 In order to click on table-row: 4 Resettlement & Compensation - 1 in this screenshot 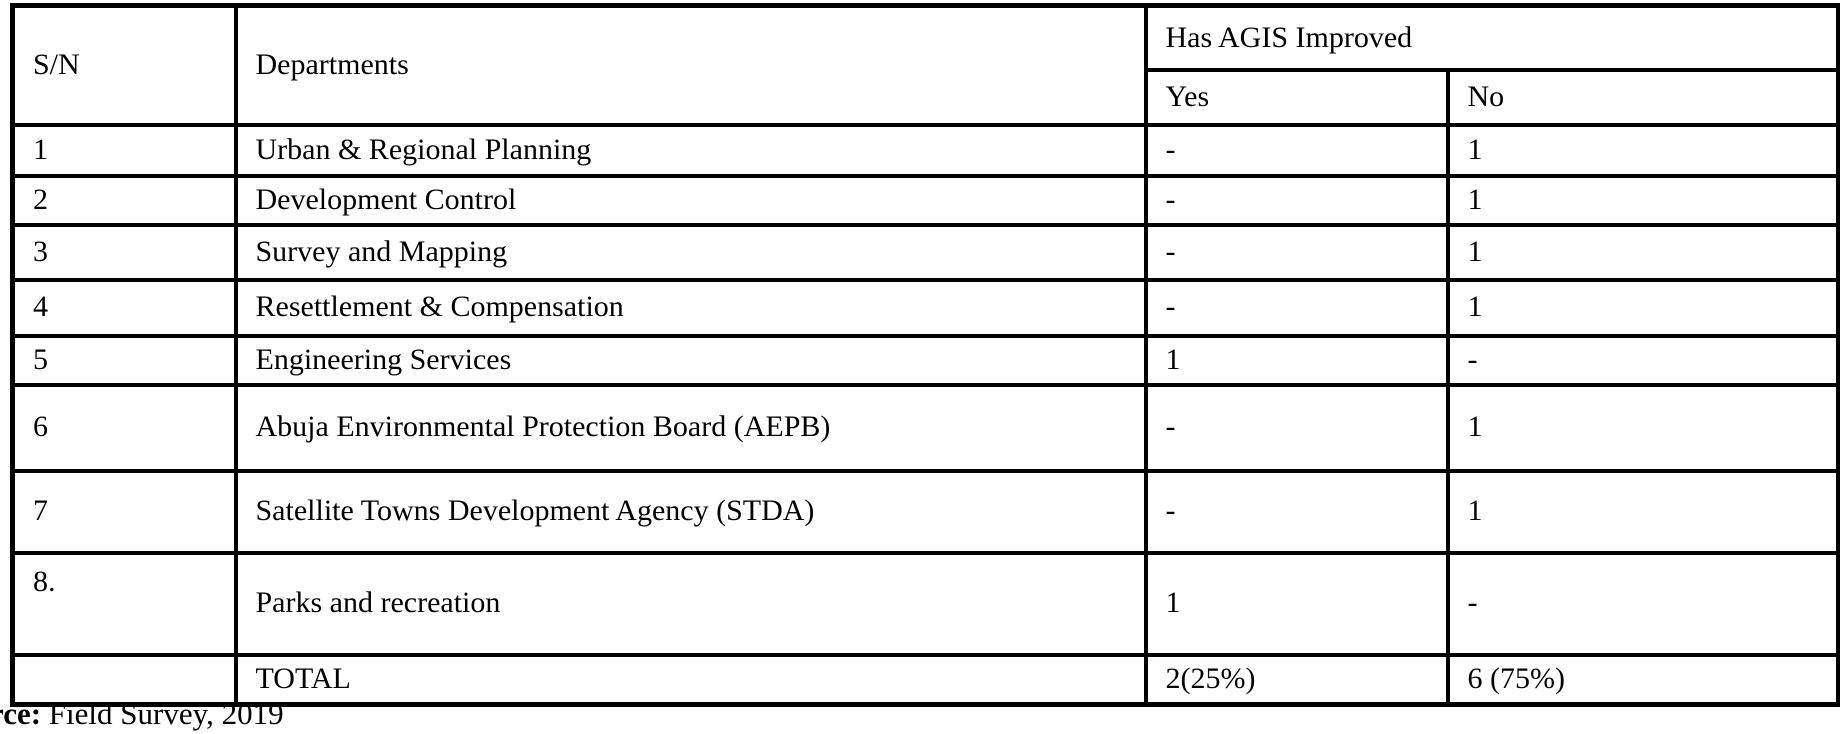, I will do `click(925, 307)`.